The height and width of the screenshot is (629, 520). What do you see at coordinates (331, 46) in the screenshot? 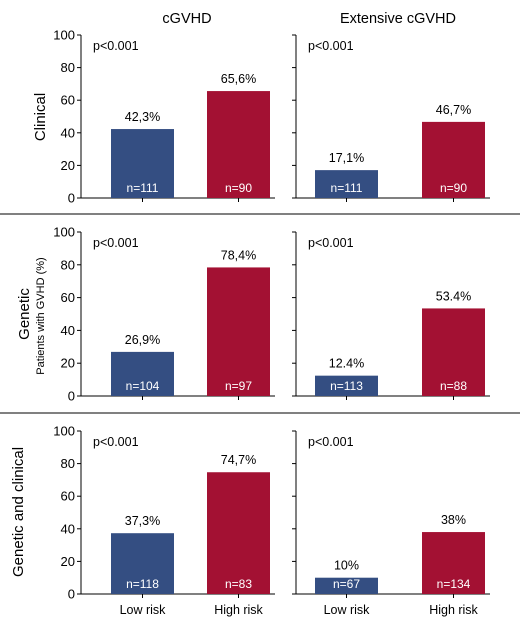
I see `p-value-annotation-clinical-extensive-cgvhd: p<0.001` at bounding box center [331, 46].